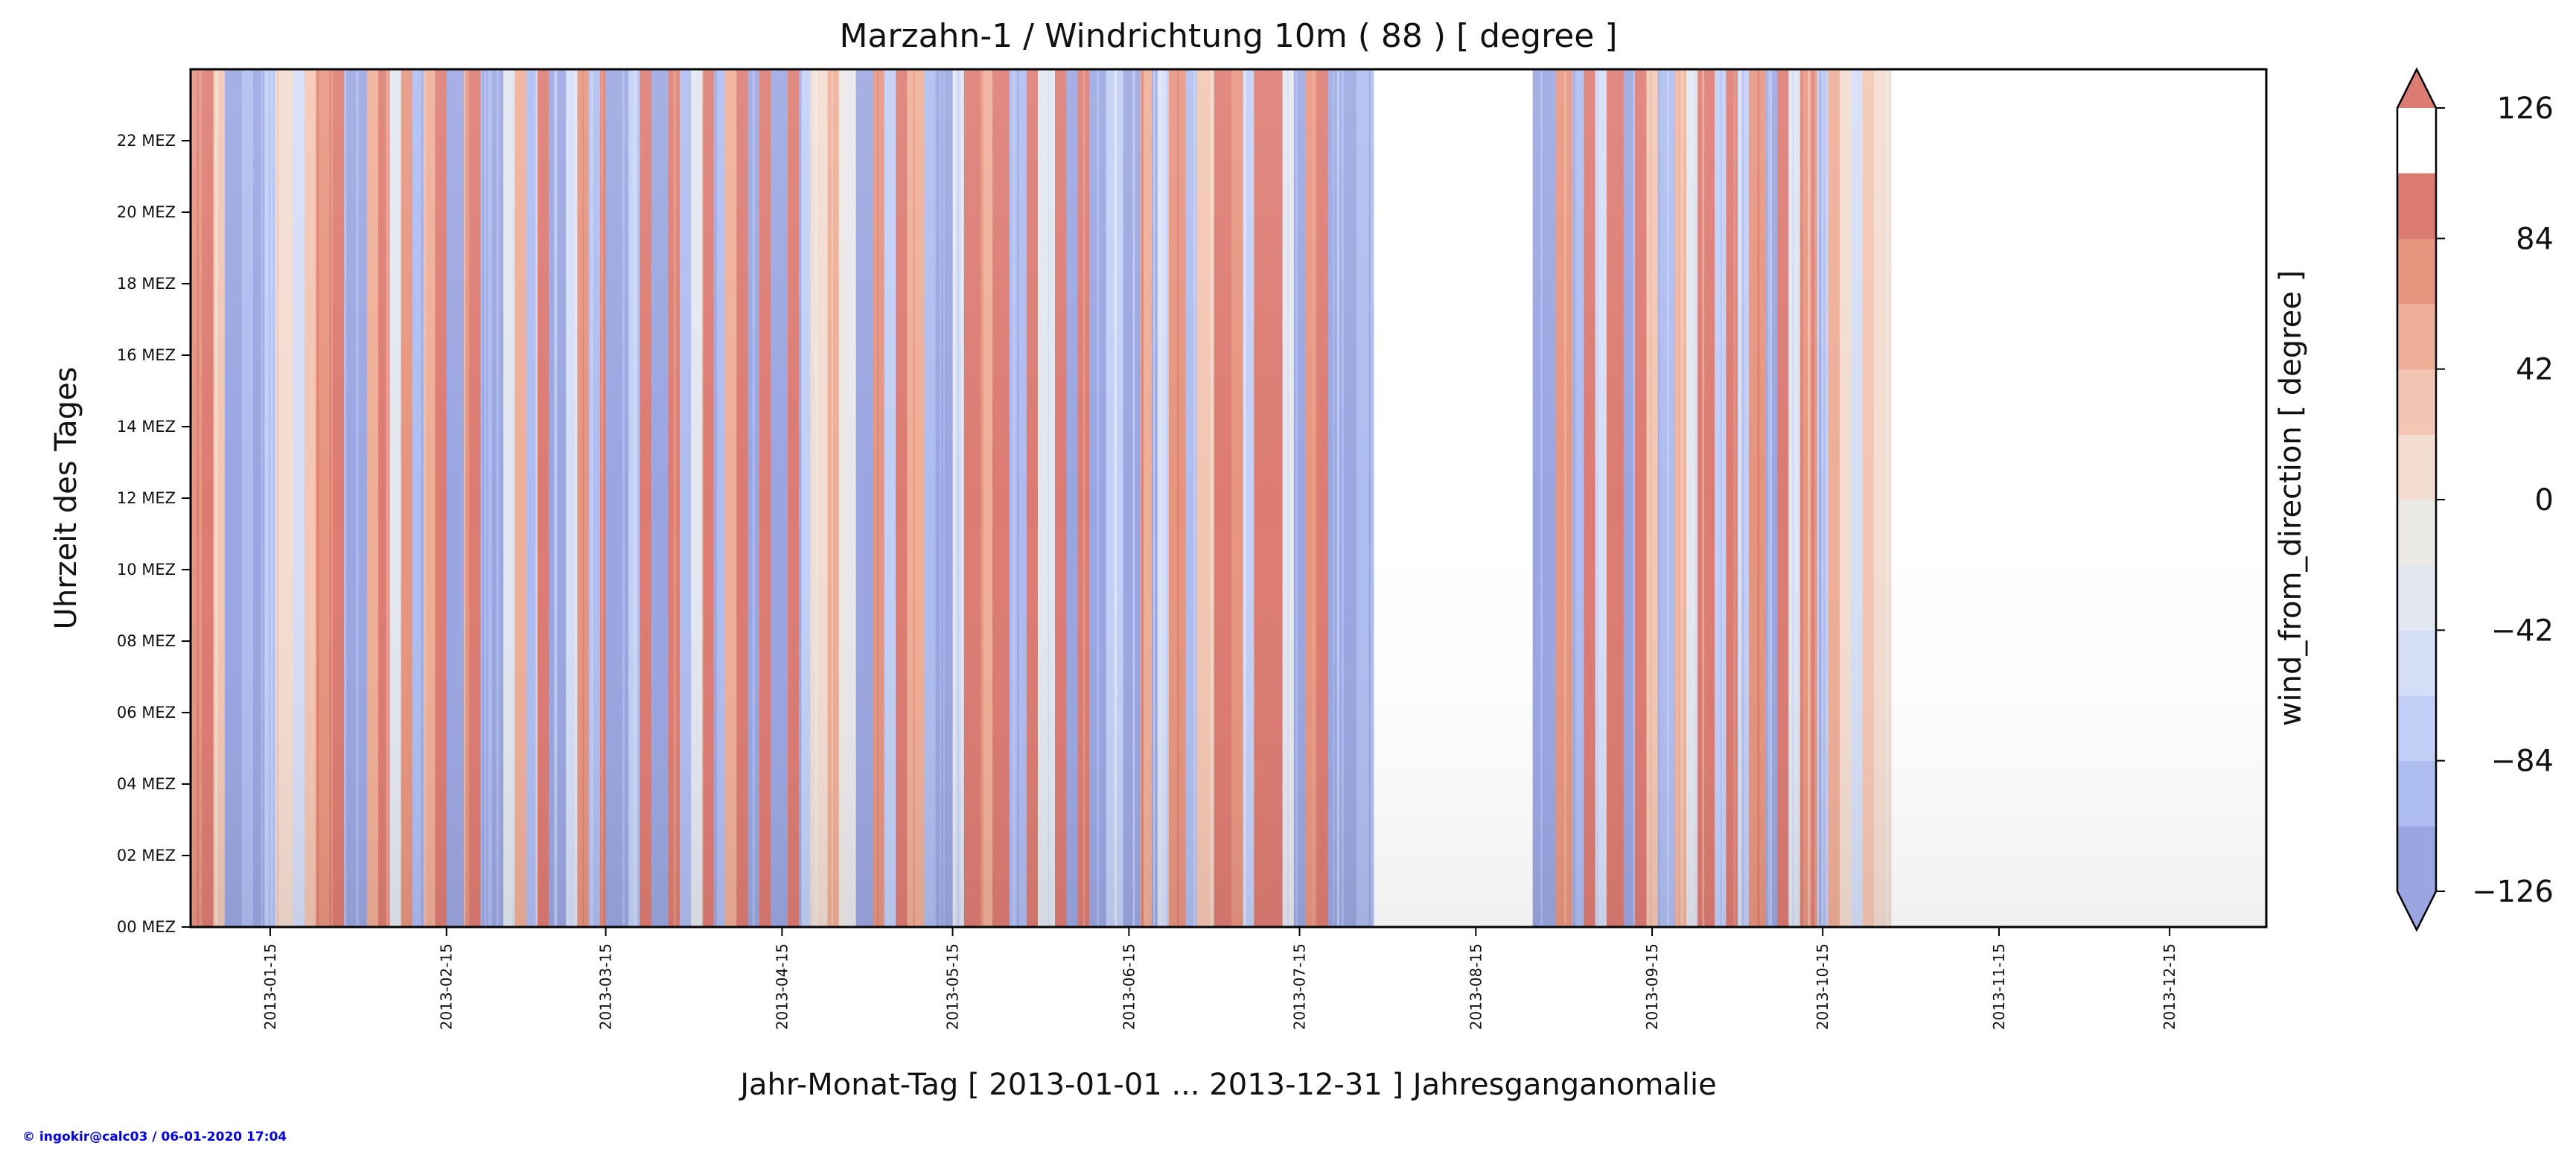 The height and width of the screenshot is (1169, 2576). What do you see at coordinates (146, 355) in the screenshot?
I see `y-tick-label: 16 MEZ` at bounding box center [146, 355].